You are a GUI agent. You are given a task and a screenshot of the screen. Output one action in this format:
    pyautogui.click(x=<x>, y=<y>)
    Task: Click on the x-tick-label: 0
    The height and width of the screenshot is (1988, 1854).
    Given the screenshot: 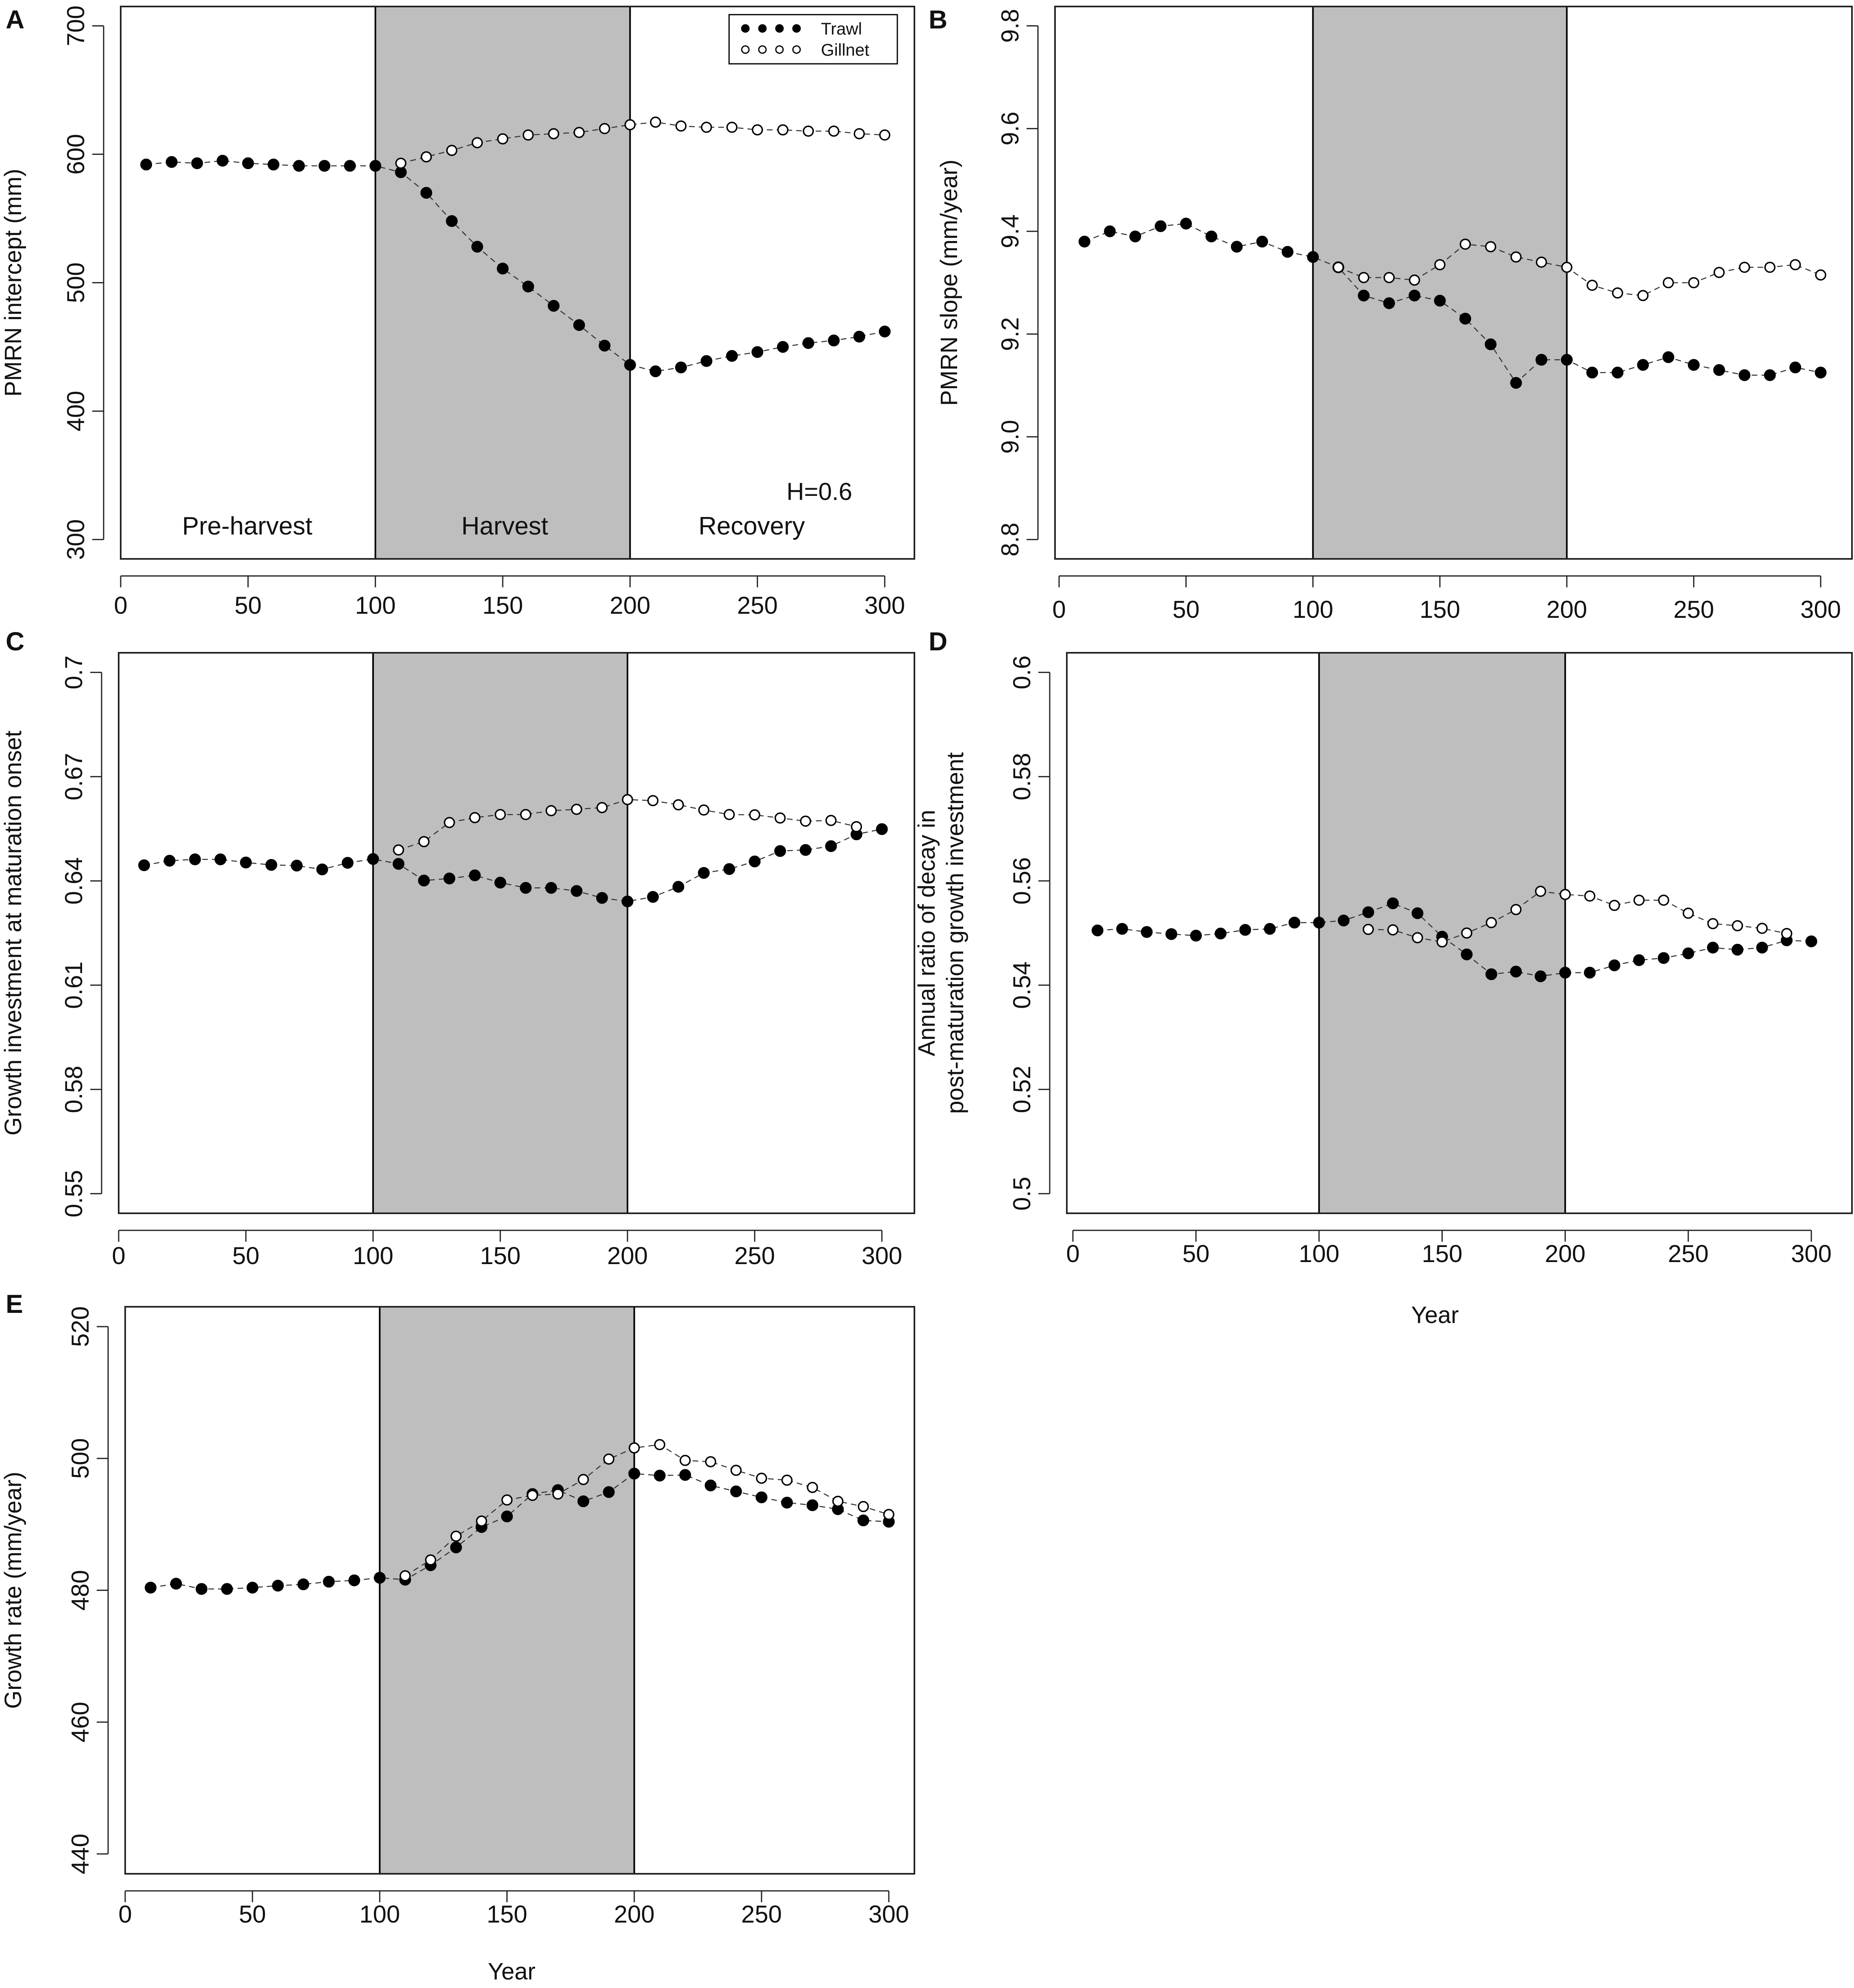 What is the action you would take?
    pyautogui.click(x=118, y=1255)
    